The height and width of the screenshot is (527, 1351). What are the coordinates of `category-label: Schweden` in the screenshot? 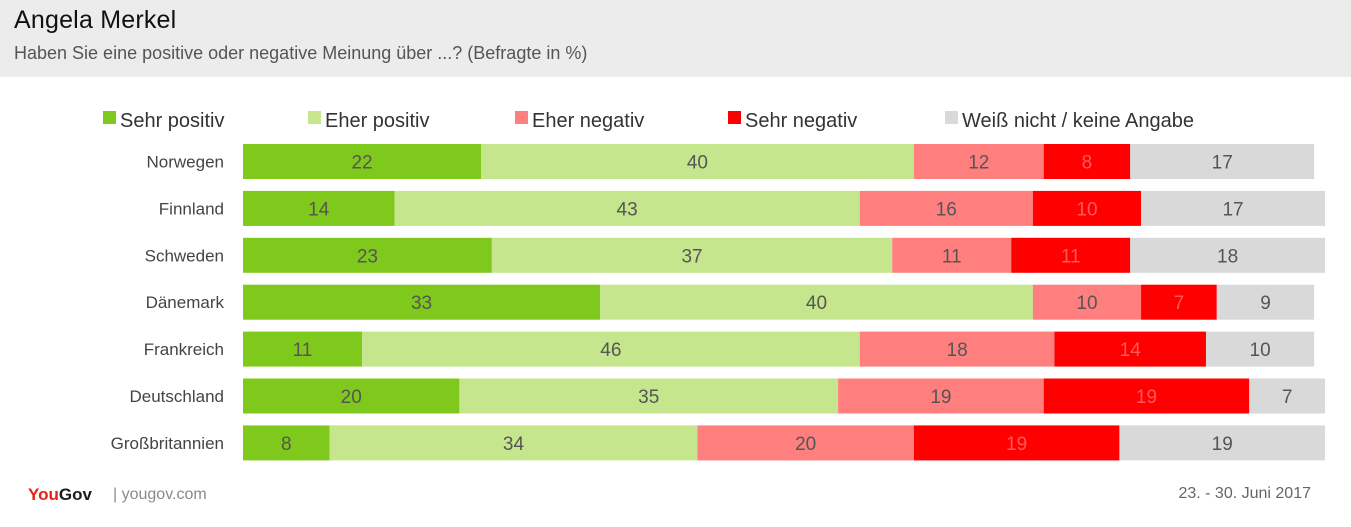 It's located at (184, 255).